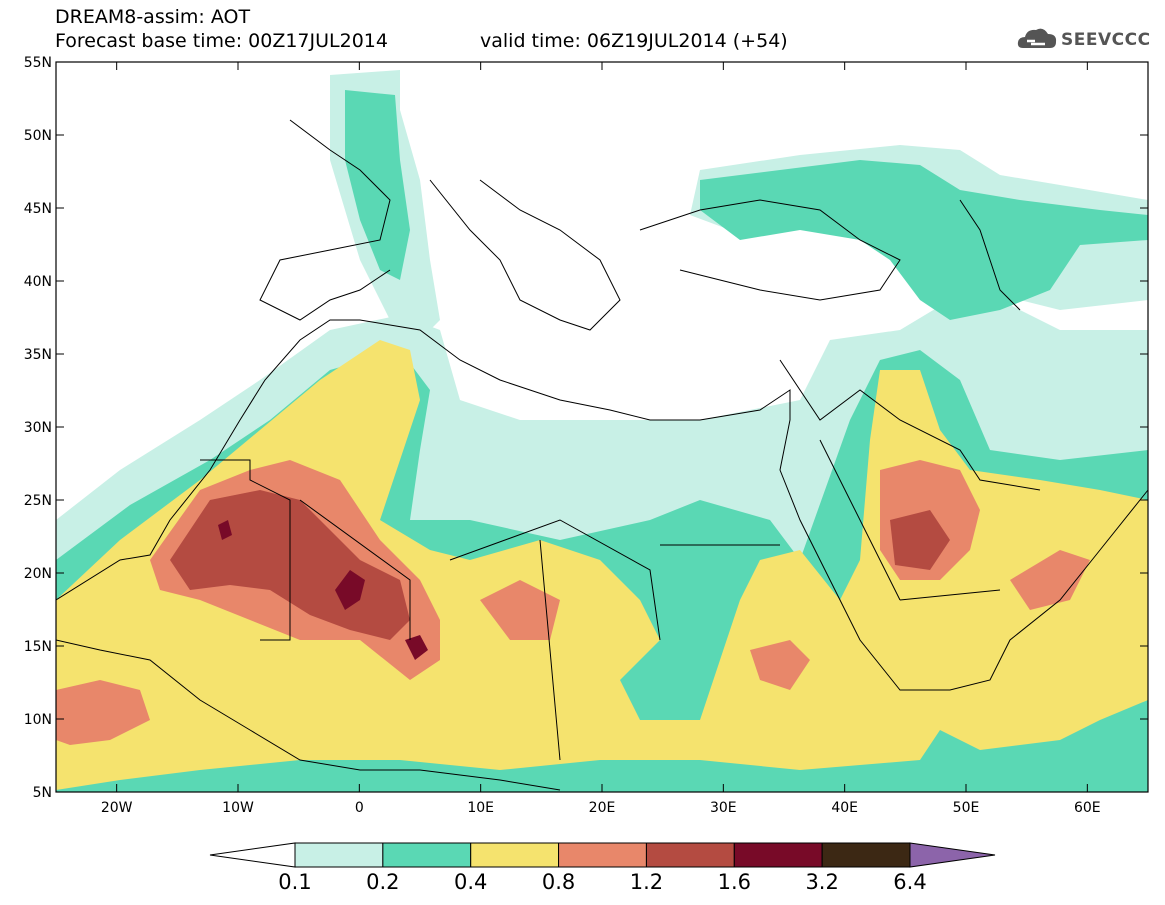 The image size is (1165, 905). Describe the element at coordinates (382, 882) in the screenshot. I see `colorbar-label: 0.2` at that location.